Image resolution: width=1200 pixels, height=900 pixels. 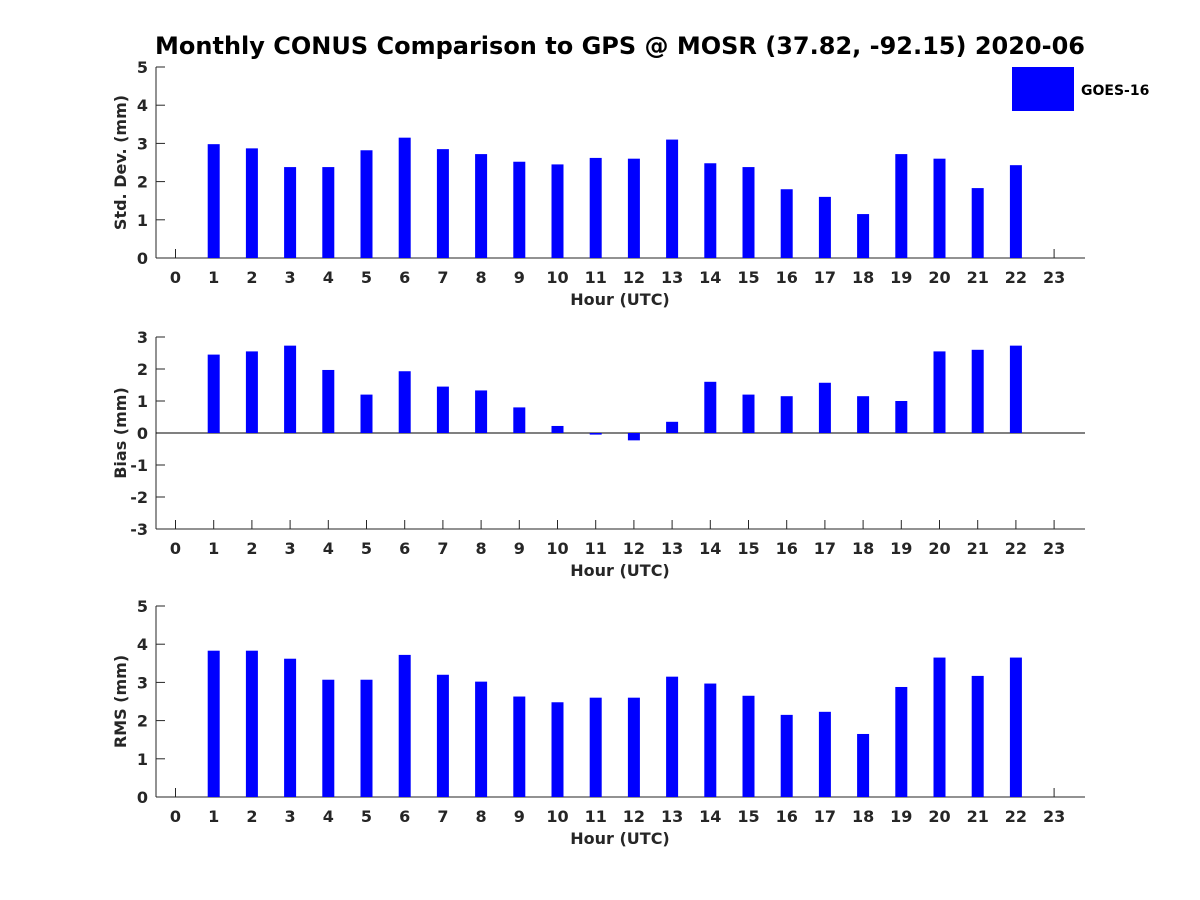 What do you see at coordinates (142, 337) in the screenshot?
I see `y-tick-label: 3` at bounding box center [142, 337].